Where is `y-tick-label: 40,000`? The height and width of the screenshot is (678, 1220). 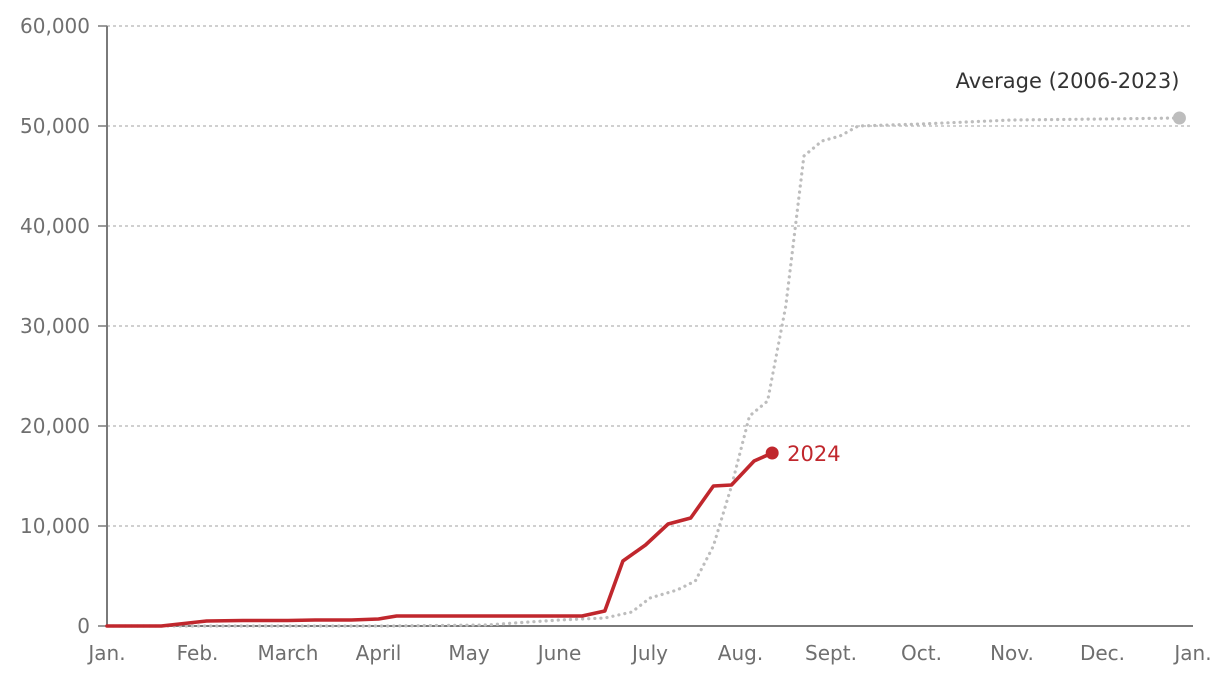
y-tick-label: 40,000 is located at coordinates (55, 226).